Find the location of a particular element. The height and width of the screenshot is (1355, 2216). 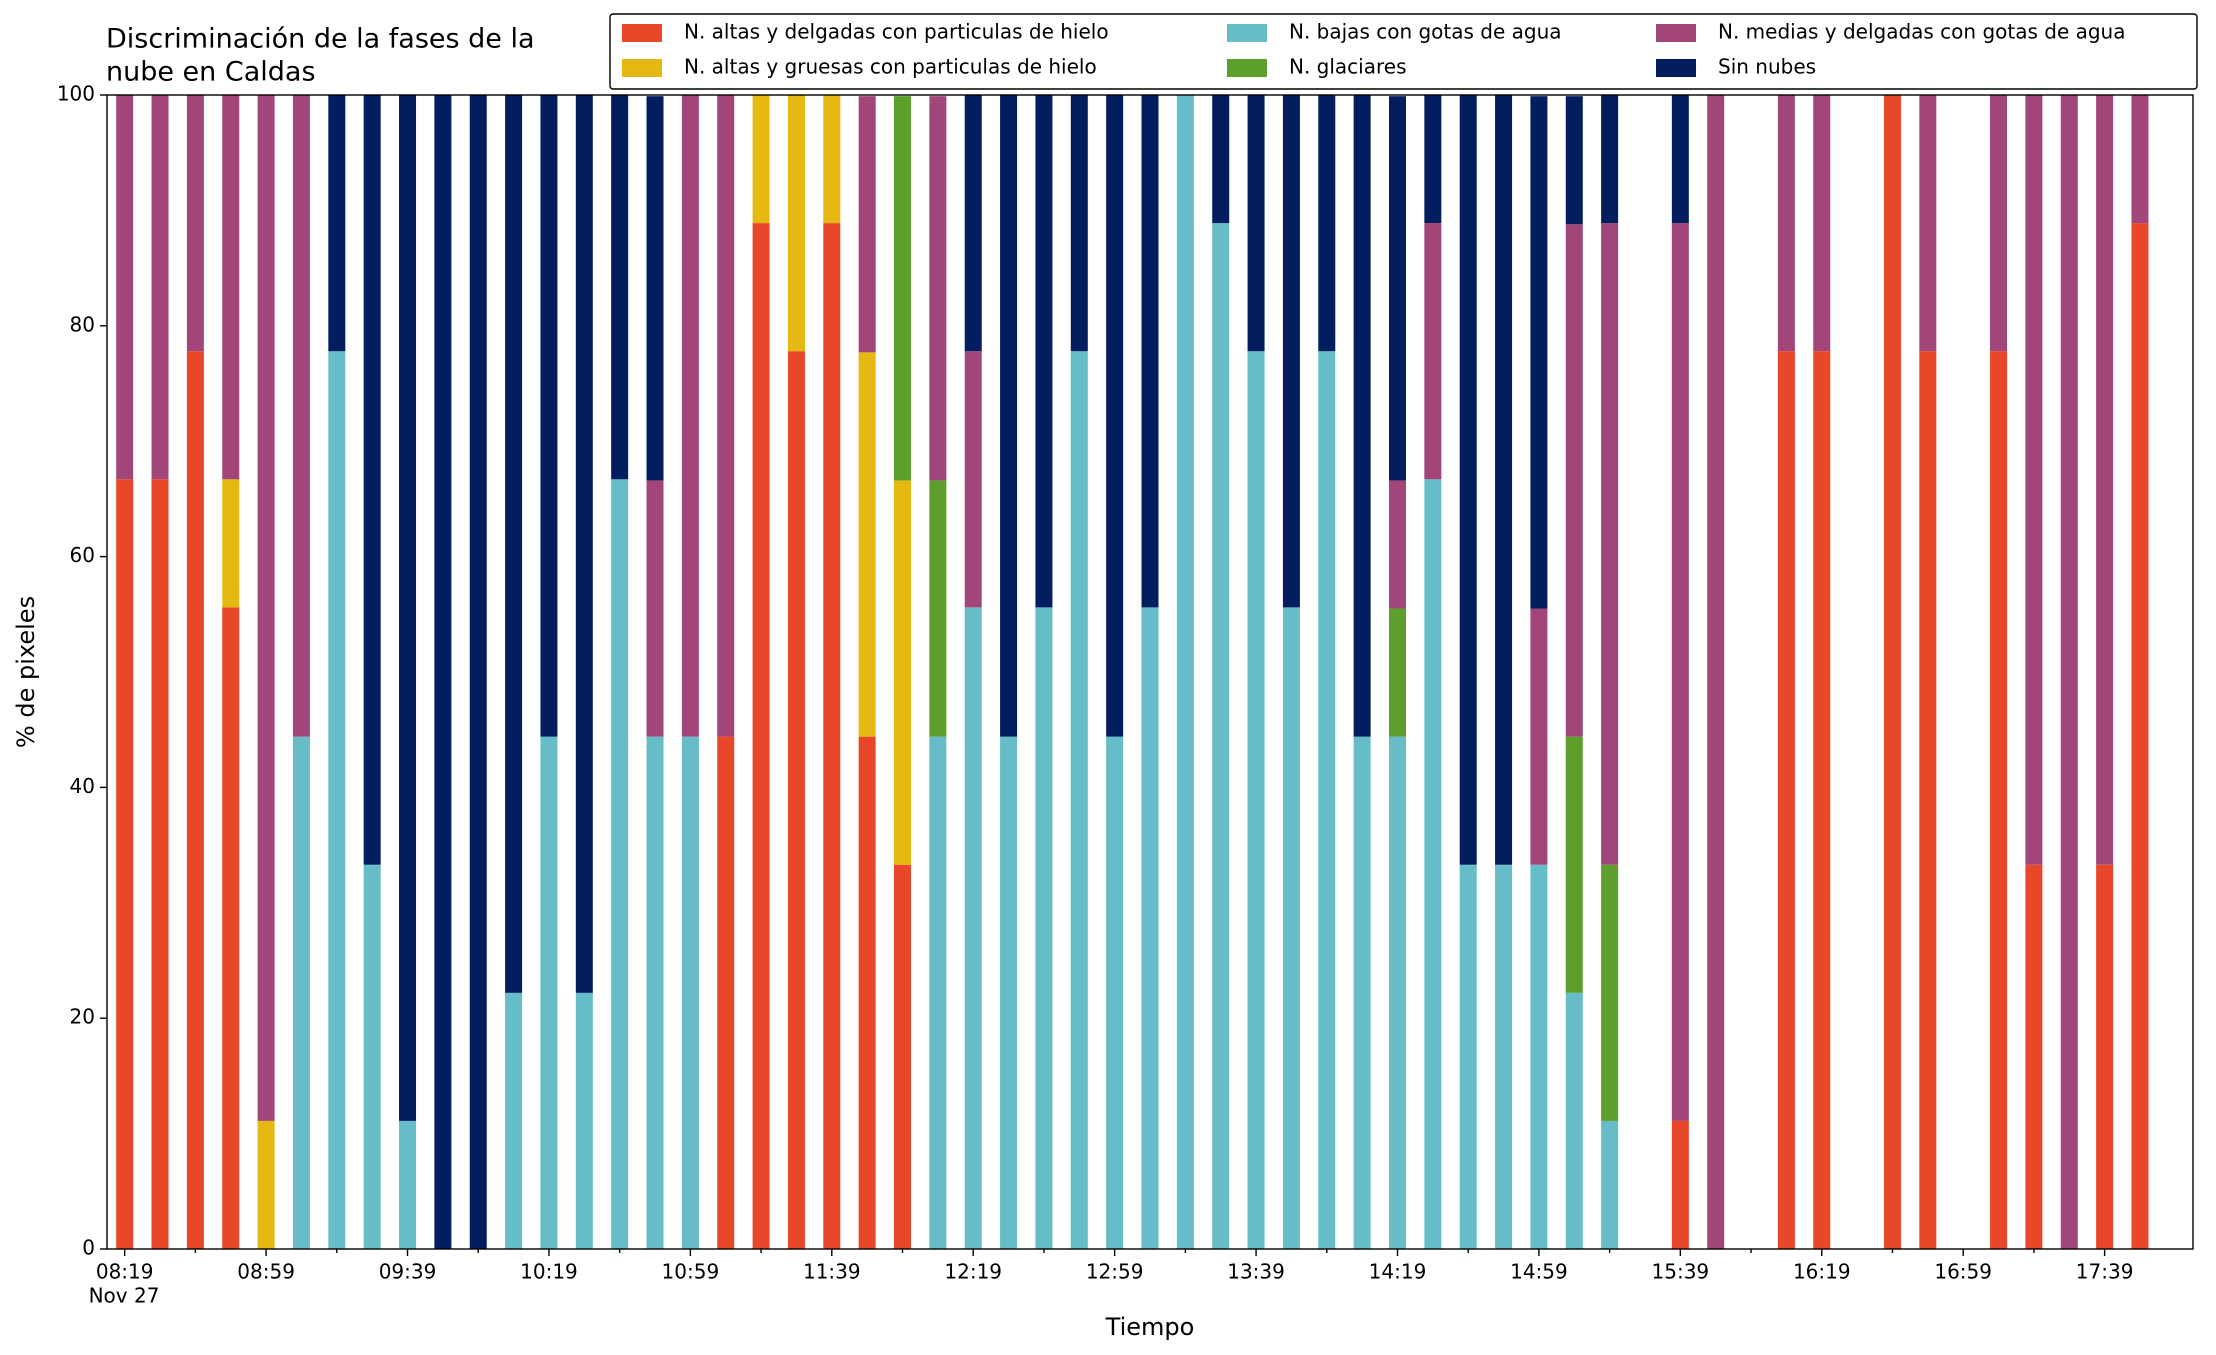

x-tick-label: 13:39 is located at coordinates (1256, 1272).